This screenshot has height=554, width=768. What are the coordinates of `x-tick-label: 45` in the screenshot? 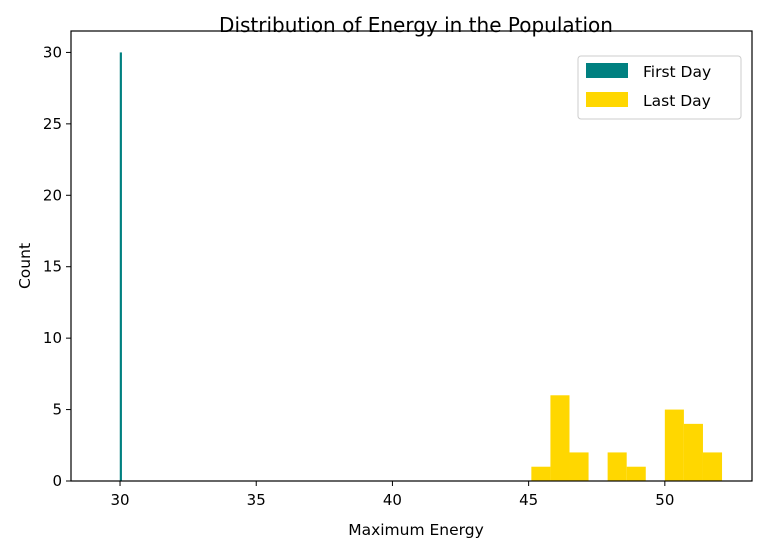 It's located at (528, 500).